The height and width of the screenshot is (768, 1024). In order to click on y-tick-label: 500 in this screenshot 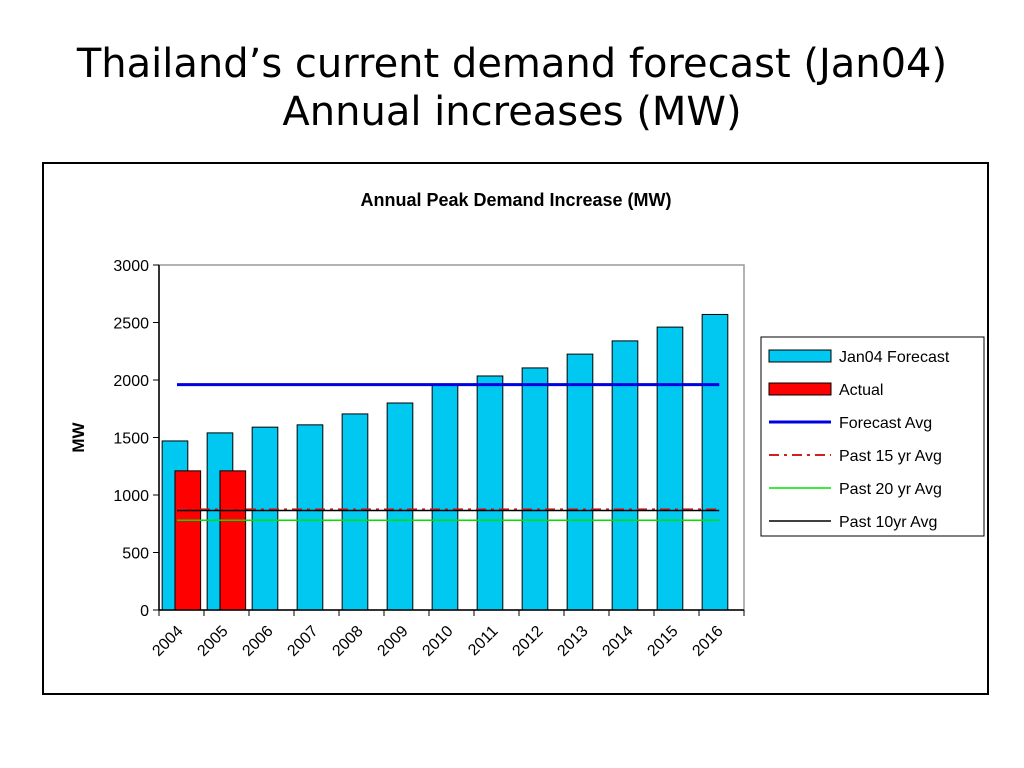, I will do `click(135, 554)`.